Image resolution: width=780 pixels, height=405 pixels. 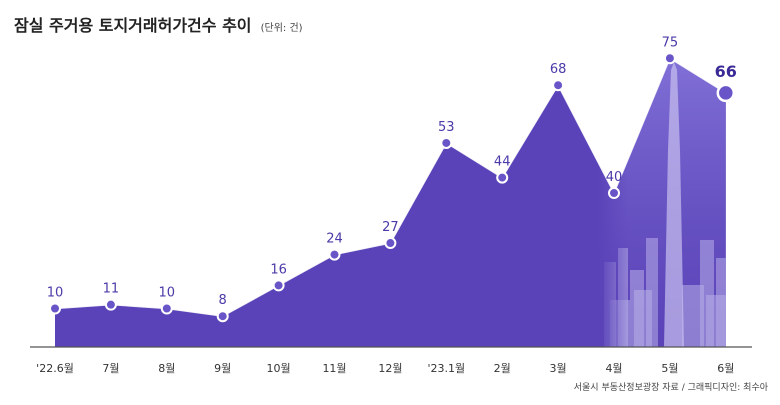 What do you see at coordinates (614, 177) in the screenshot?
I see `data-label: 40` at bounding box center [614, 177].